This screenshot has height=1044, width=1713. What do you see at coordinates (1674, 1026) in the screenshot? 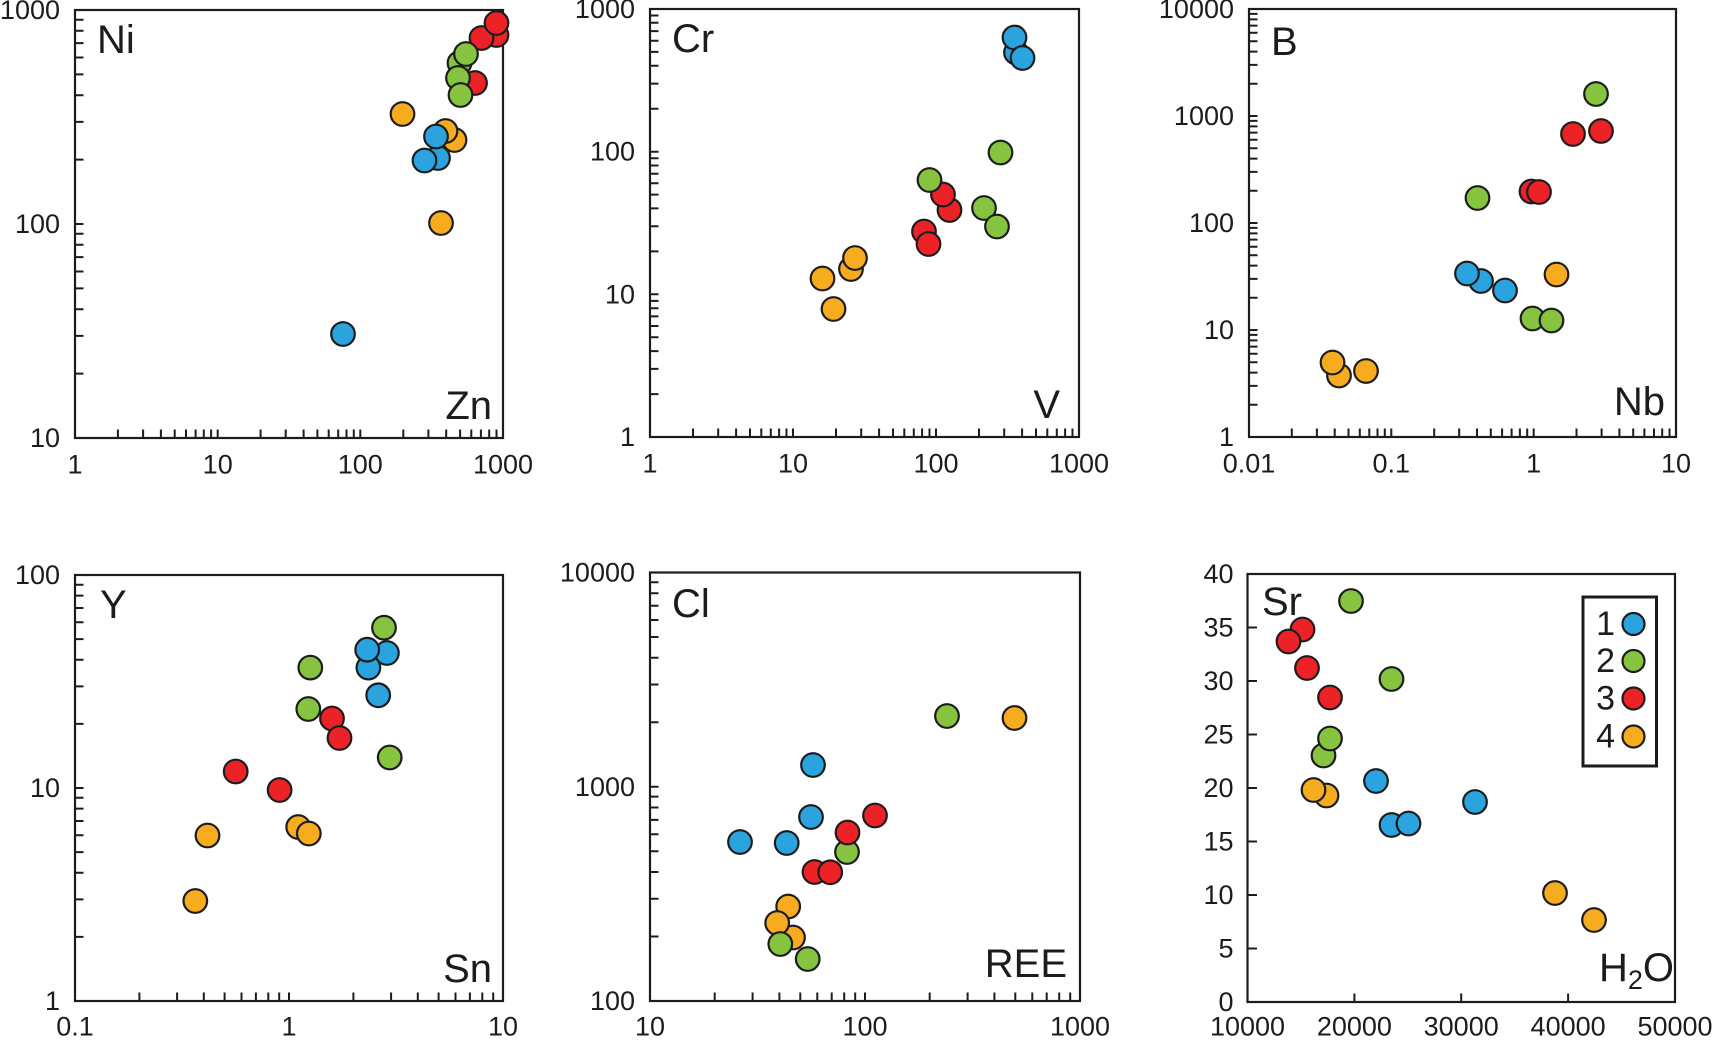
I see `svg-text: 50000` at bounding box center [1674, 1026].